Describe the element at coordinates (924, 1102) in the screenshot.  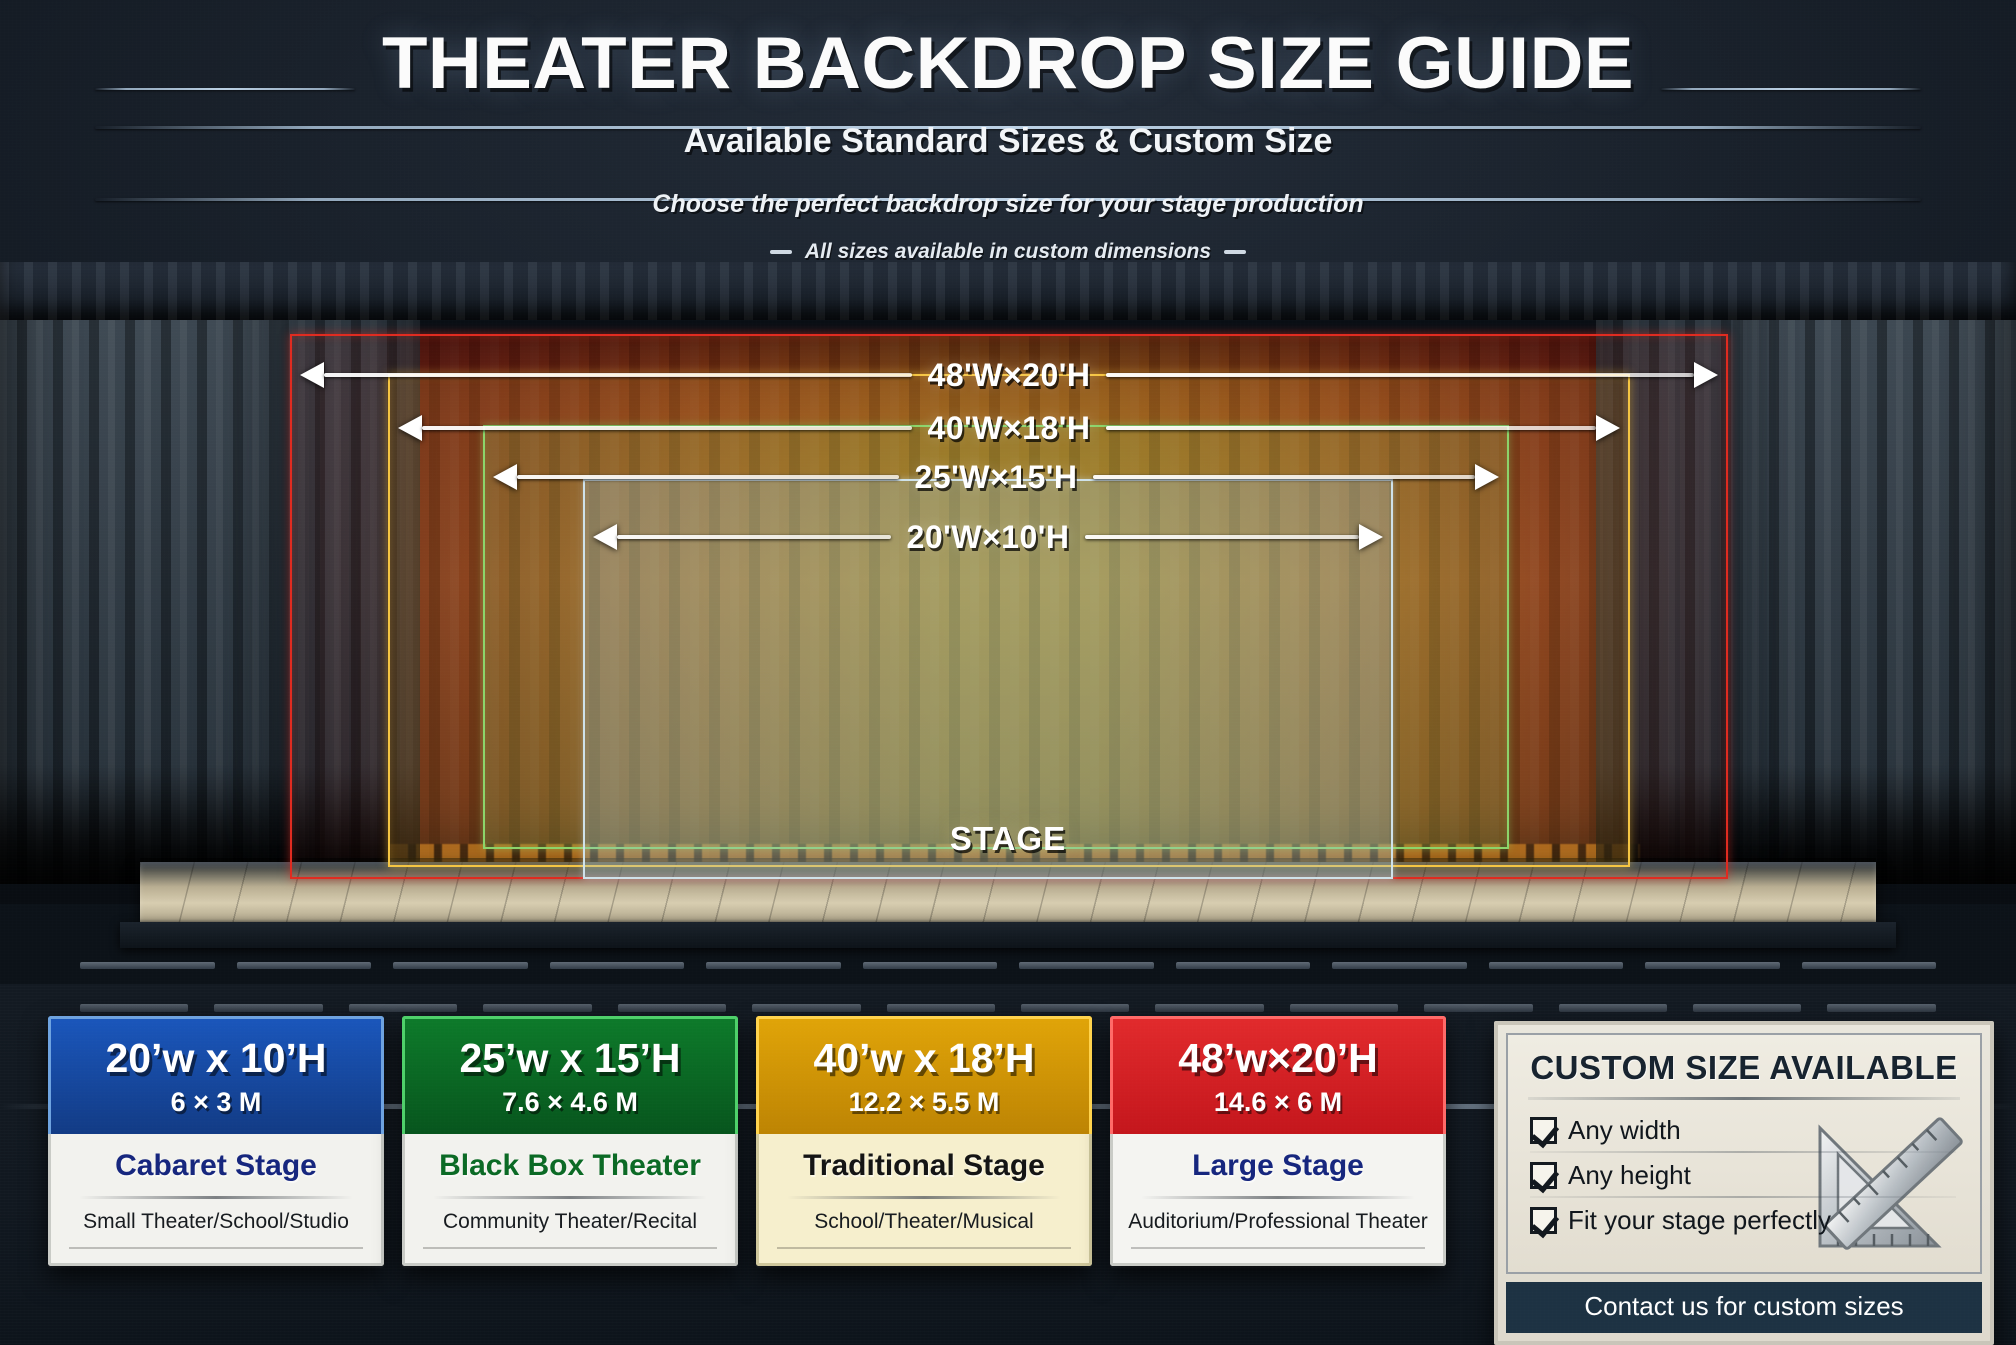
I see `card-metric: 12.2 × 5.5 M` at that location.